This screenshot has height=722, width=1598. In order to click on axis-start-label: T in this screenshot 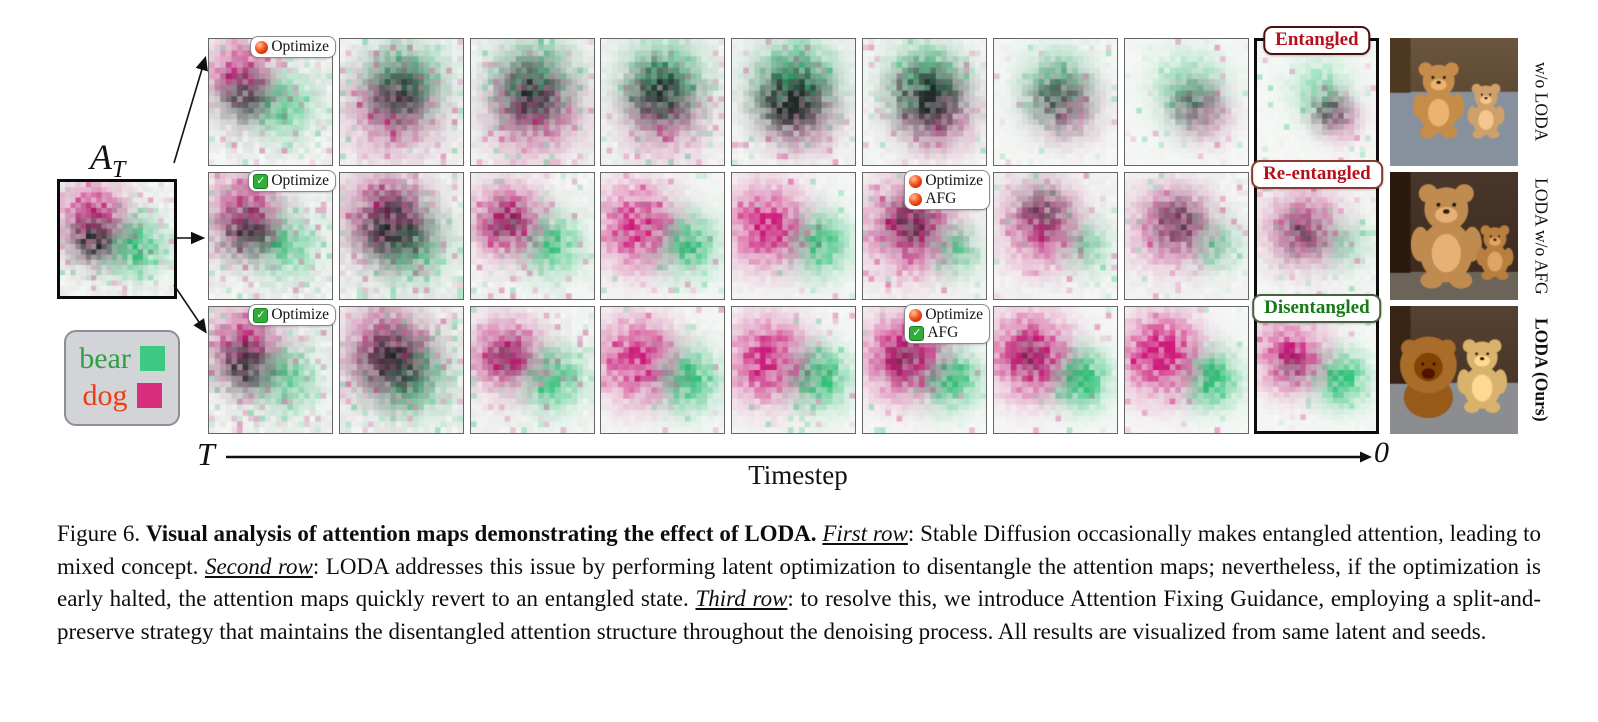, I will do `click(206, 454)`.